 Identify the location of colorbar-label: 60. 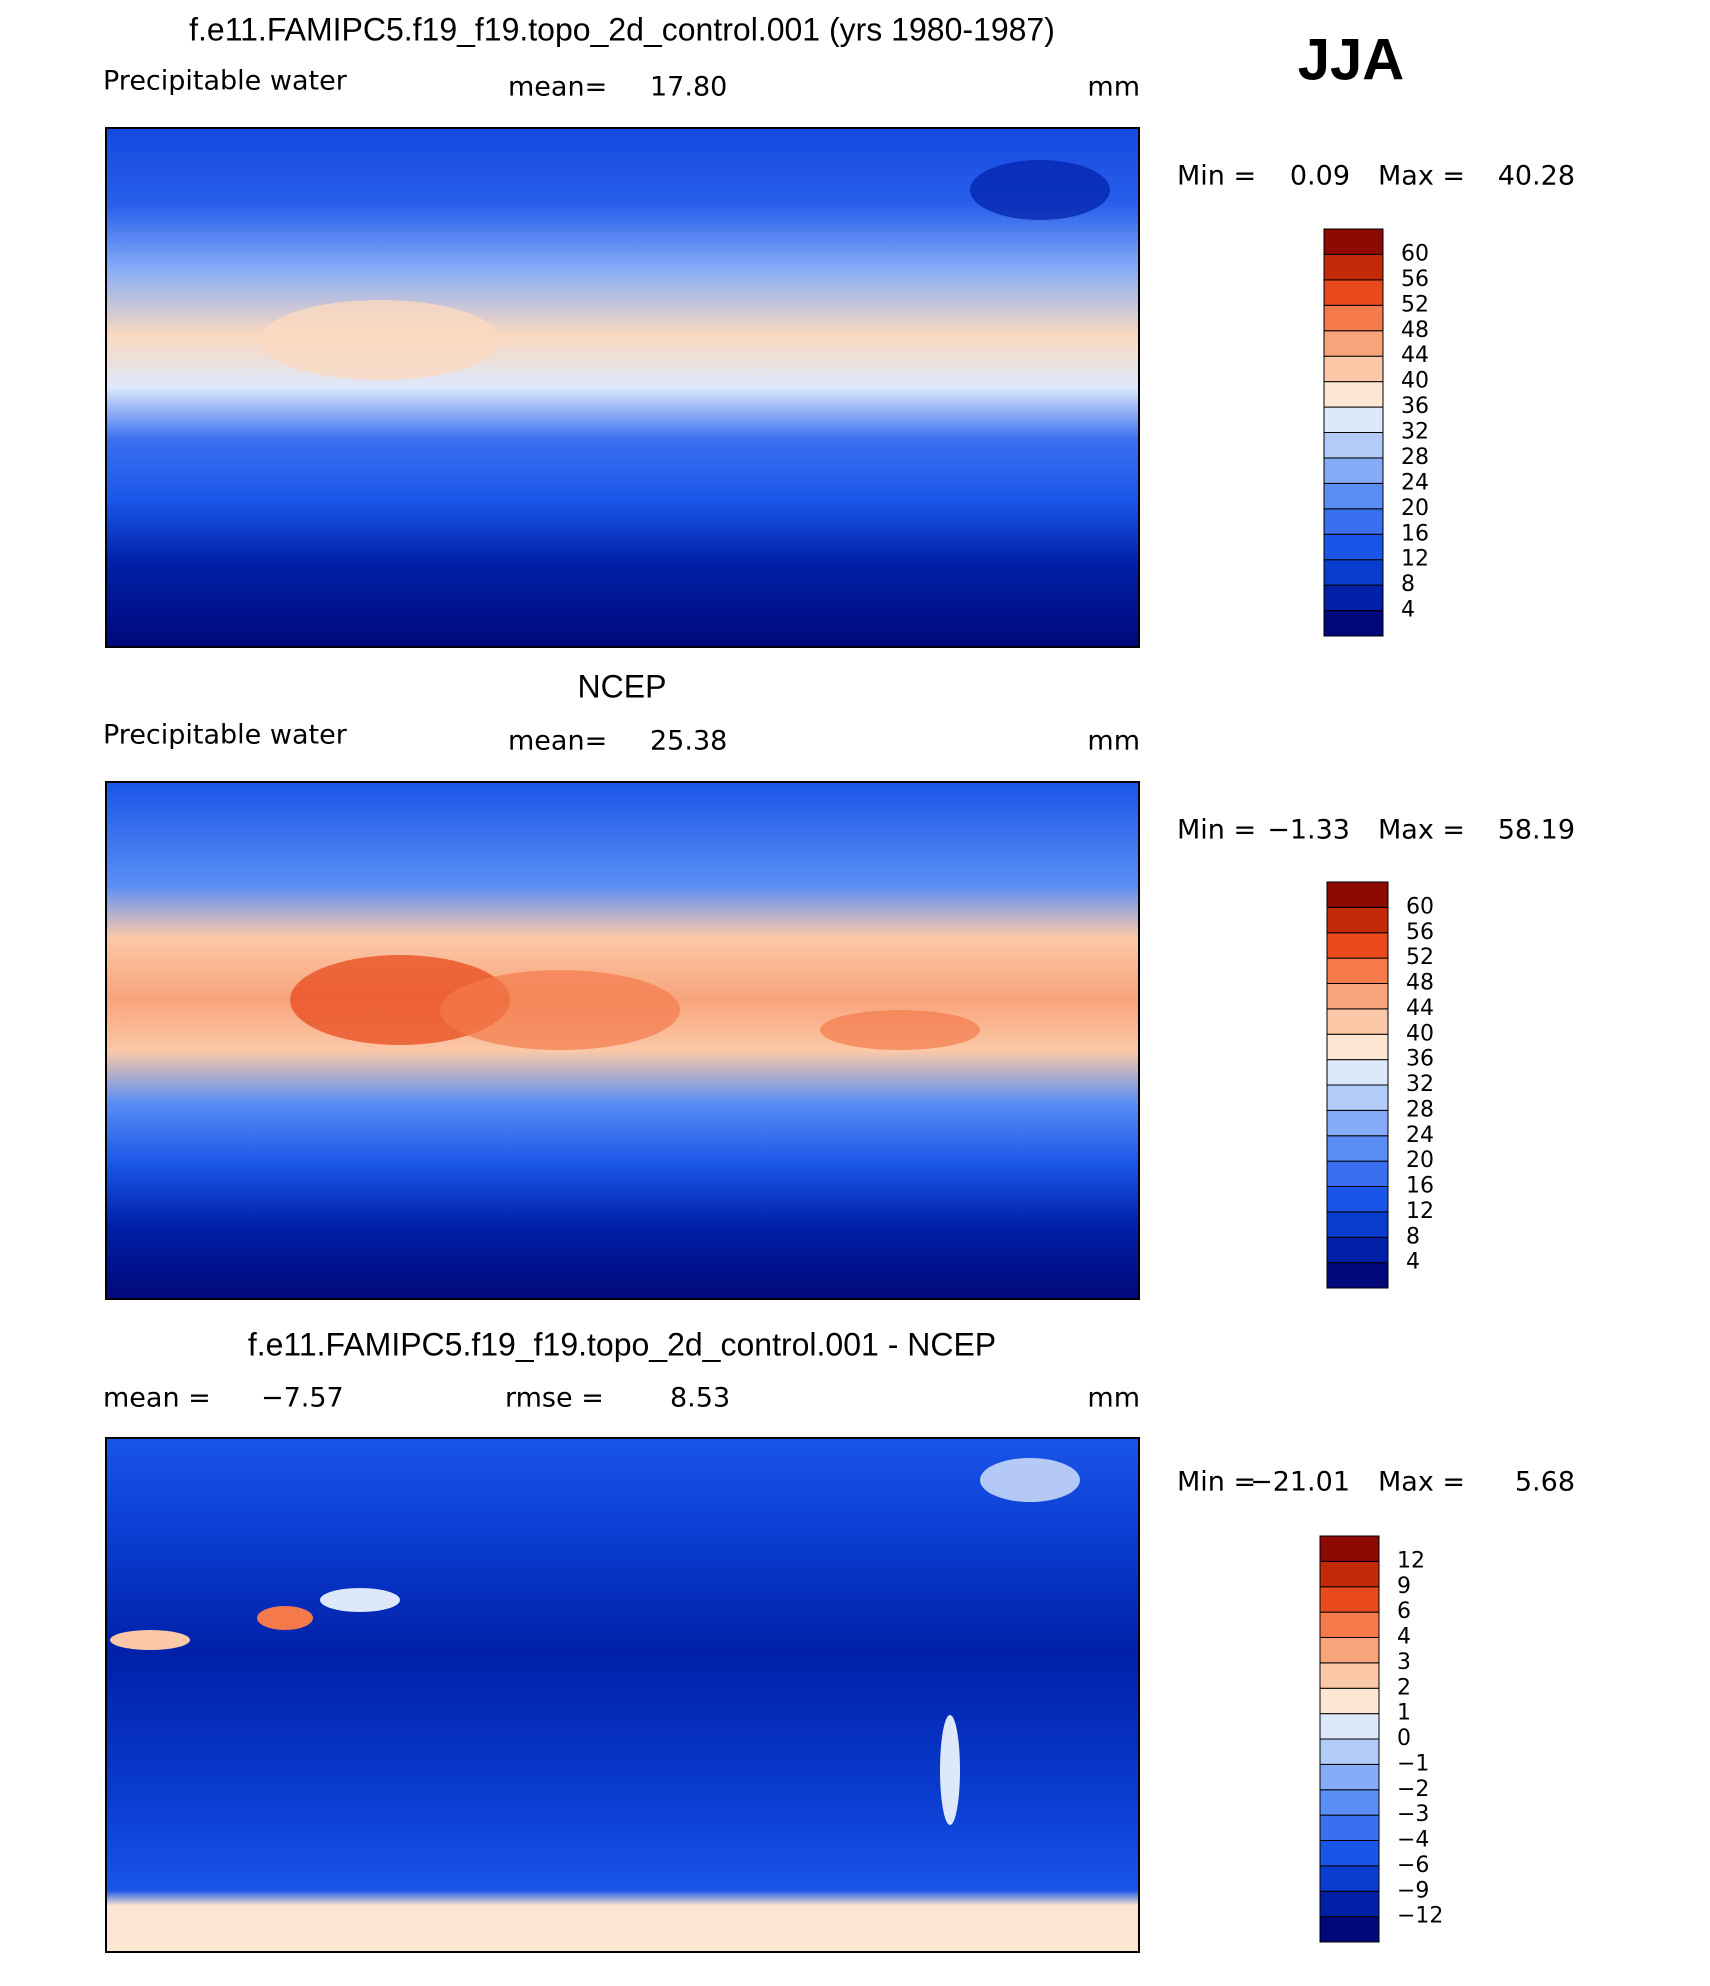
(1420, 906).